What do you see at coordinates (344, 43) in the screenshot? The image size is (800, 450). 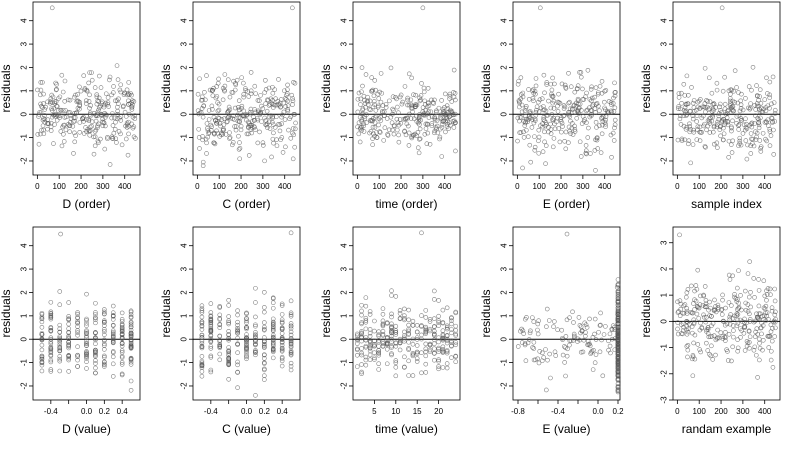 I see `y-tick-label: 3` at bounding box center [344, 43].